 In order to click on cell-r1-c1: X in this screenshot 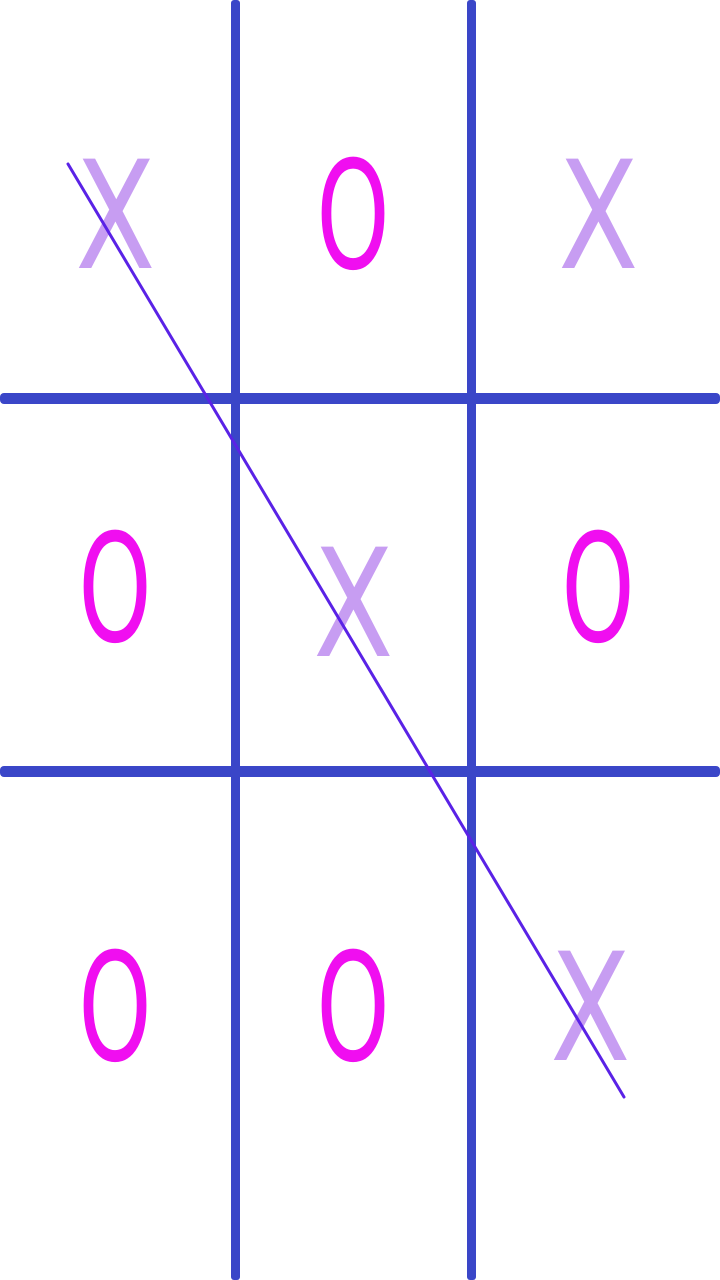, I will do `click(115, 196)`.